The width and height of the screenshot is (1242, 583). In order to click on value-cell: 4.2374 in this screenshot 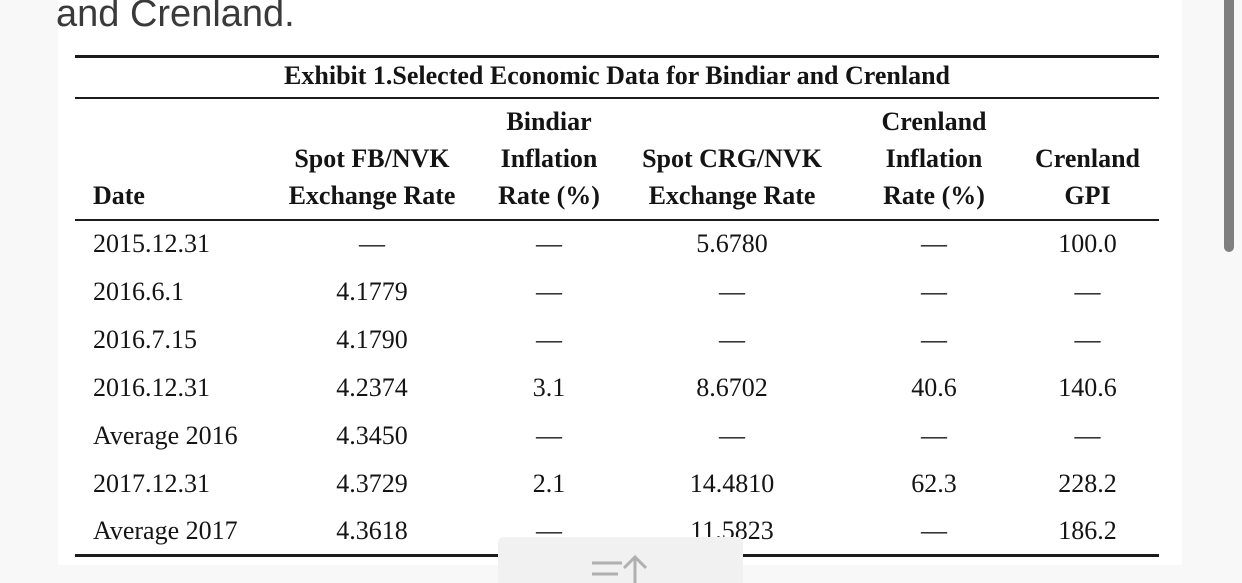, I will do `click(372, 387)`.